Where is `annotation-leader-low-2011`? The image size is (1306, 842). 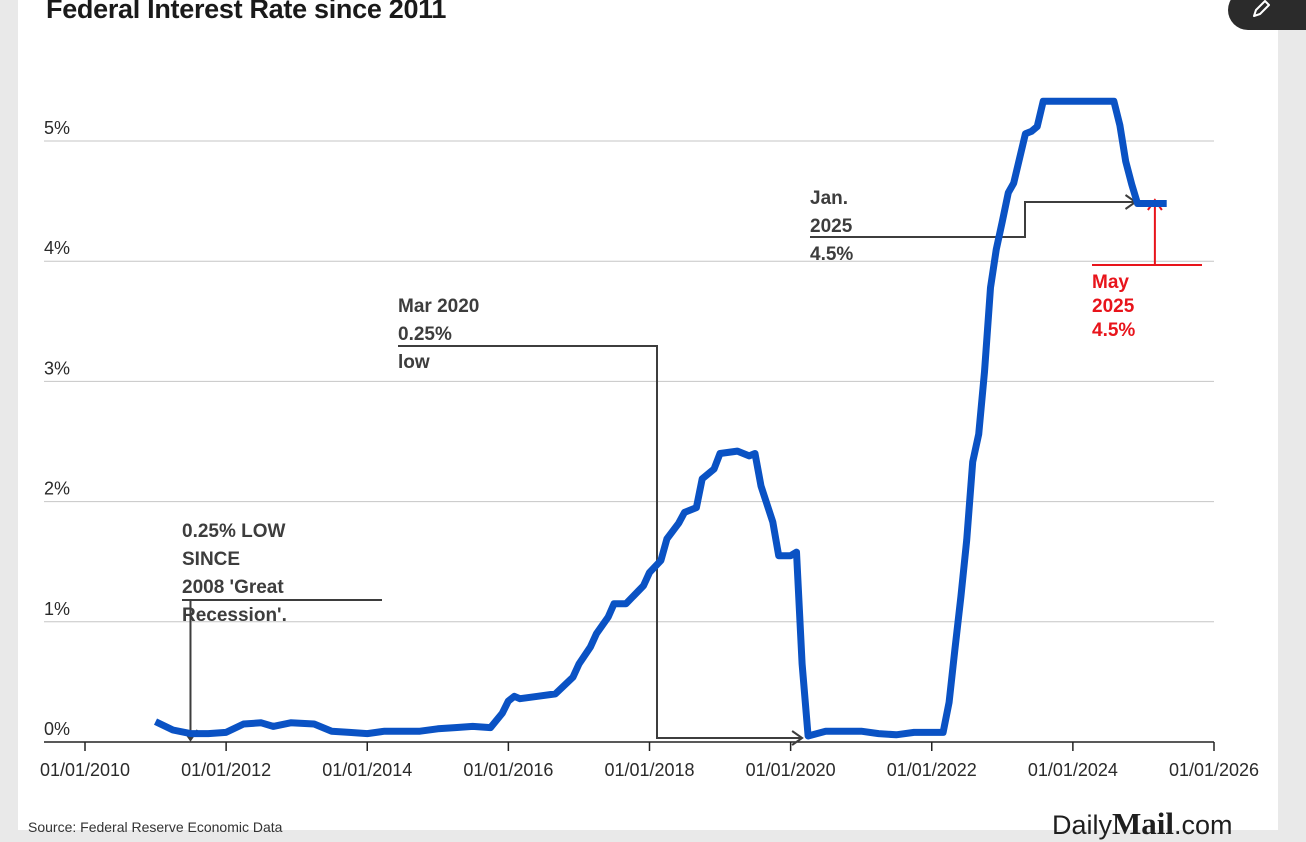
annotation-leader-low-2011 is located at coordinates (282, 669).